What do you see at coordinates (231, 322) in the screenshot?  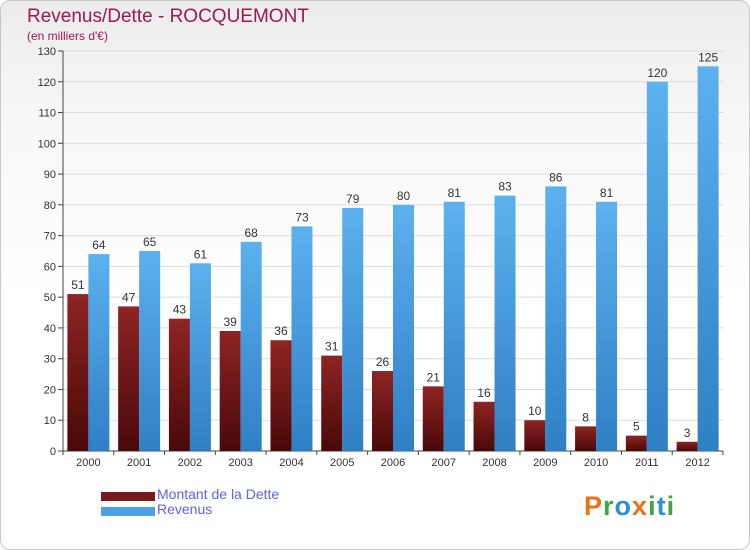 I see `dette-value-label: 39` at bounding box center [231, 322].